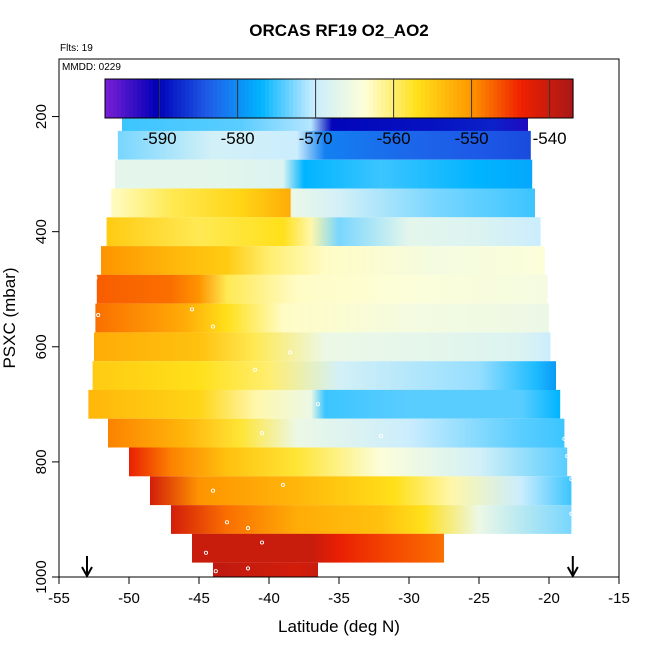 The image size is (650, 650). What do you see at coordinates (41, 461) in the screenshot?
I see `y-tick-label: 800` at bounding box center [41, 461].